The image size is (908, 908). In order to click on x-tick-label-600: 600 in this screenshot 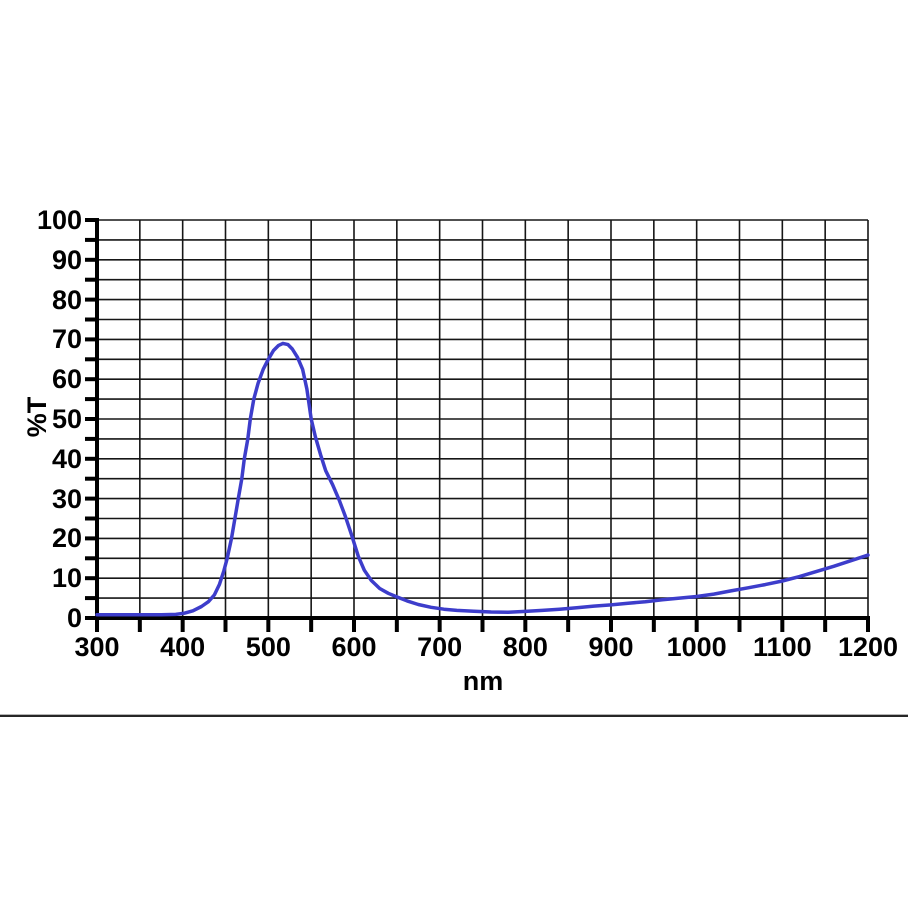, I will do `click(354, 647)`.